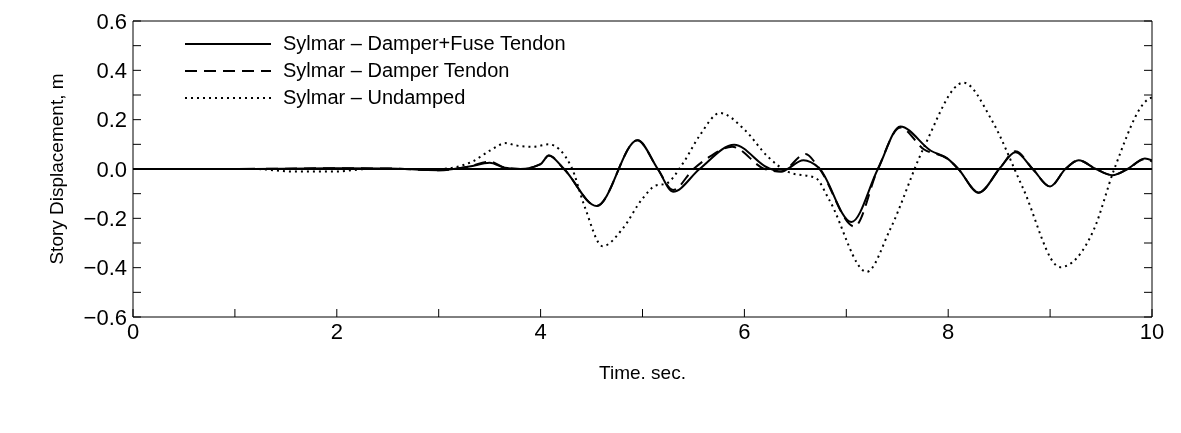 The height and width of the screenshot is (433, 1181). What do you see at coordinates (642, 372) in the screenshot?
I see `x-axis-title: Time. sec.` at bounding box center [642, 372].